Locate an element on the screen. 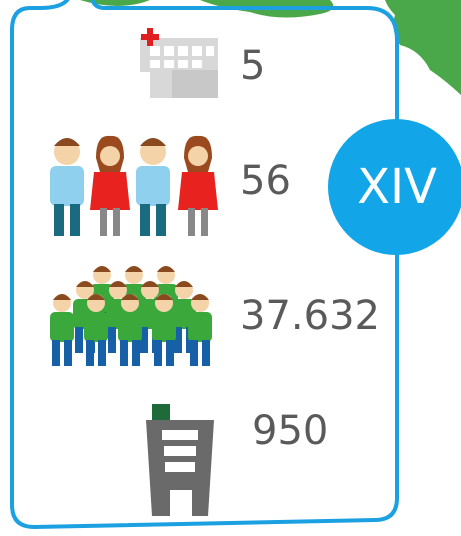 The width and height of the screenshot is (461, 536). hospital-count: 5 is located at coordinates (252, 66).